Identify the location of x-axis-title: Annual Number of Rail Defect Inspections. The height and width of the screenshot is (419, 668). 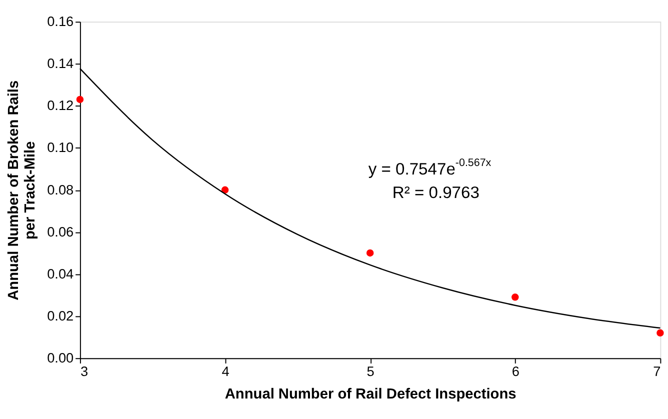
(370, 394).